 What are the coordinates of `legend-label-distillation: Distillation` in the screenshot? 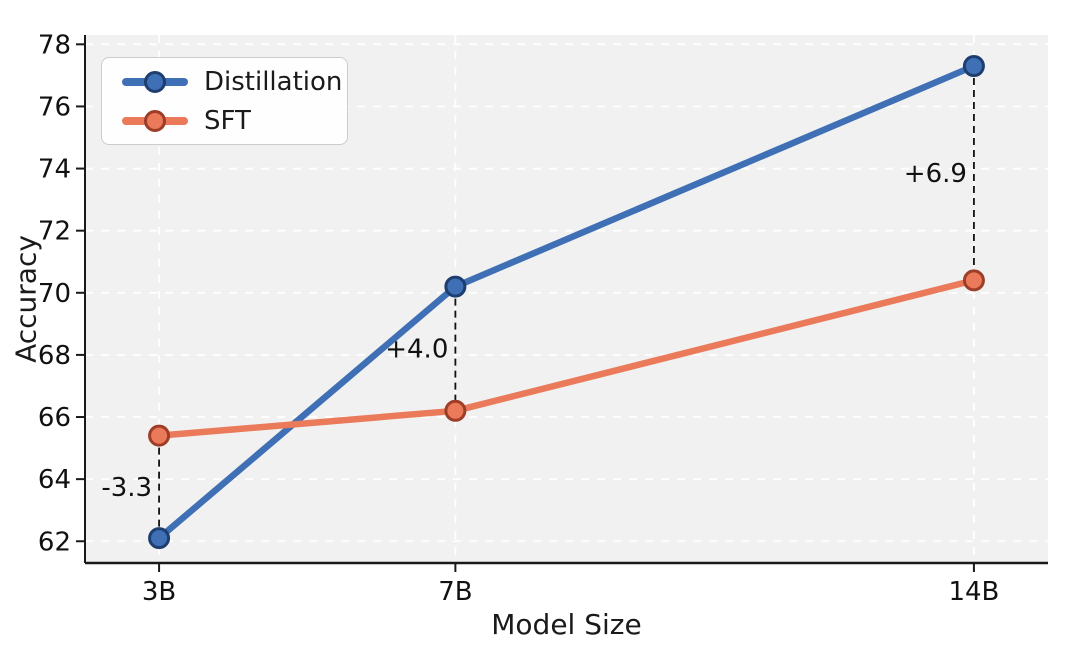 It's located at (273, 81).